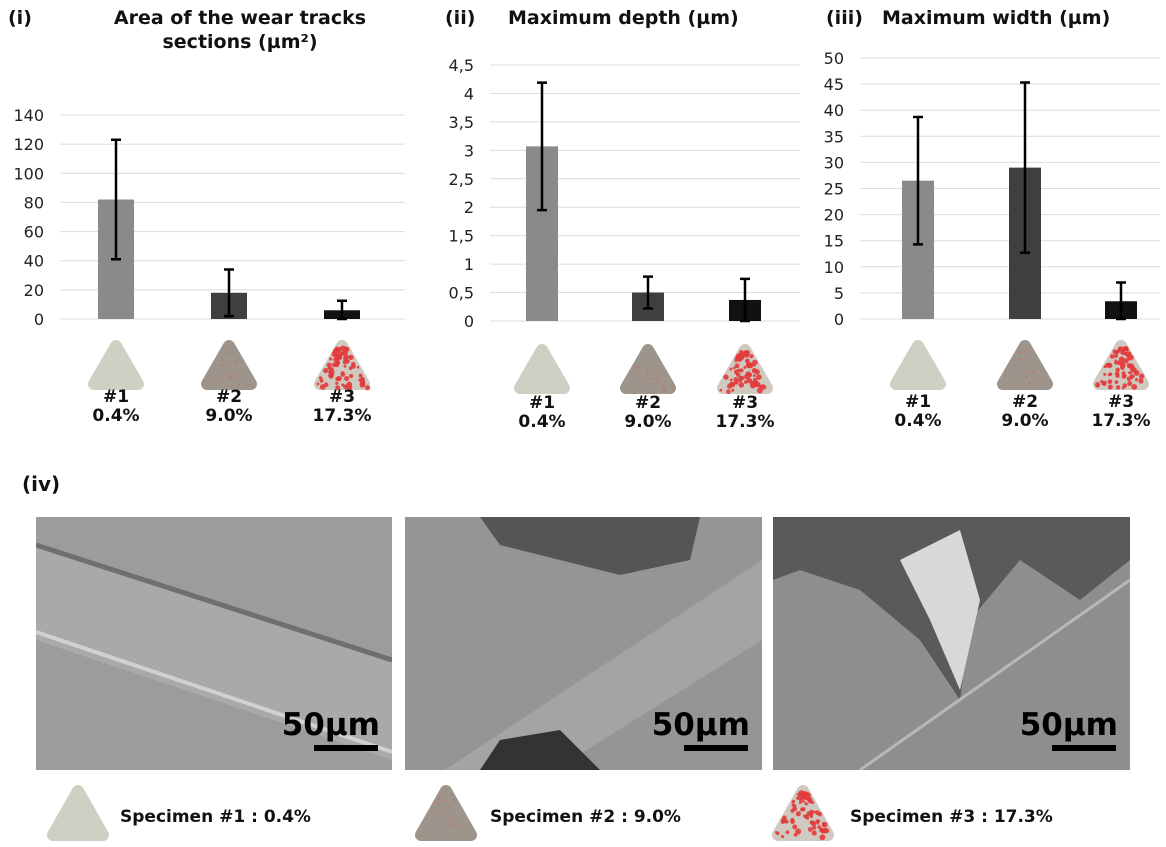  Describe the element at coordinates (1121, 402) in the screenshot. I see `x-tick-label: #3` at that location.